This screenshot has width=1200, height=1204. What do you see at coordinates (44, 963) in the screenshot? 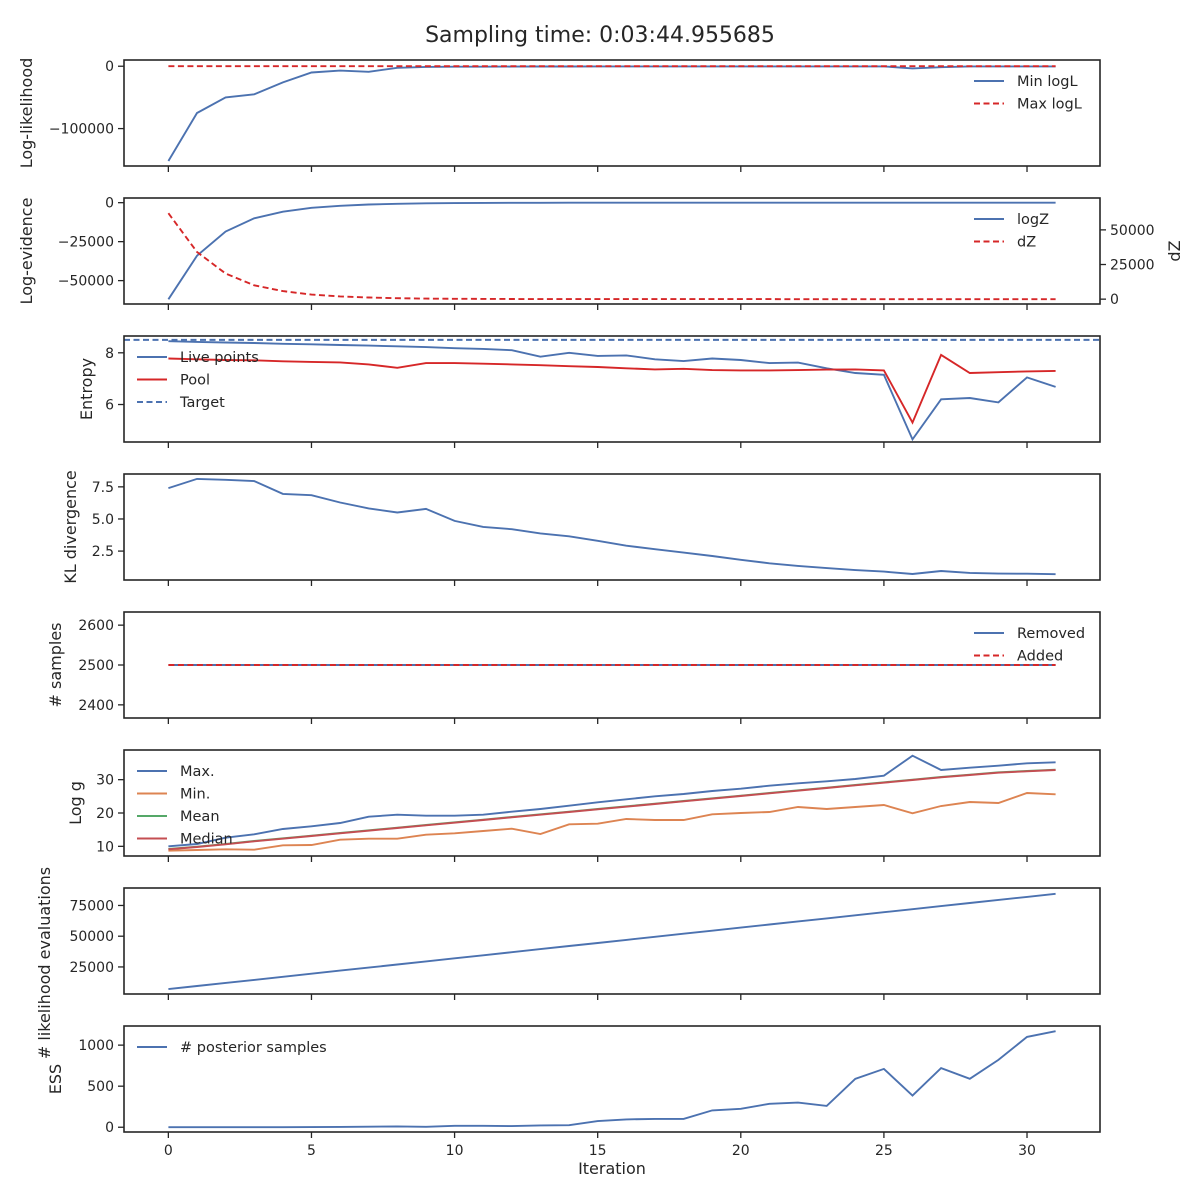
I see `ylabel-likelihood_evals: # likelihood evaluations` at bounding box center [44, 963].